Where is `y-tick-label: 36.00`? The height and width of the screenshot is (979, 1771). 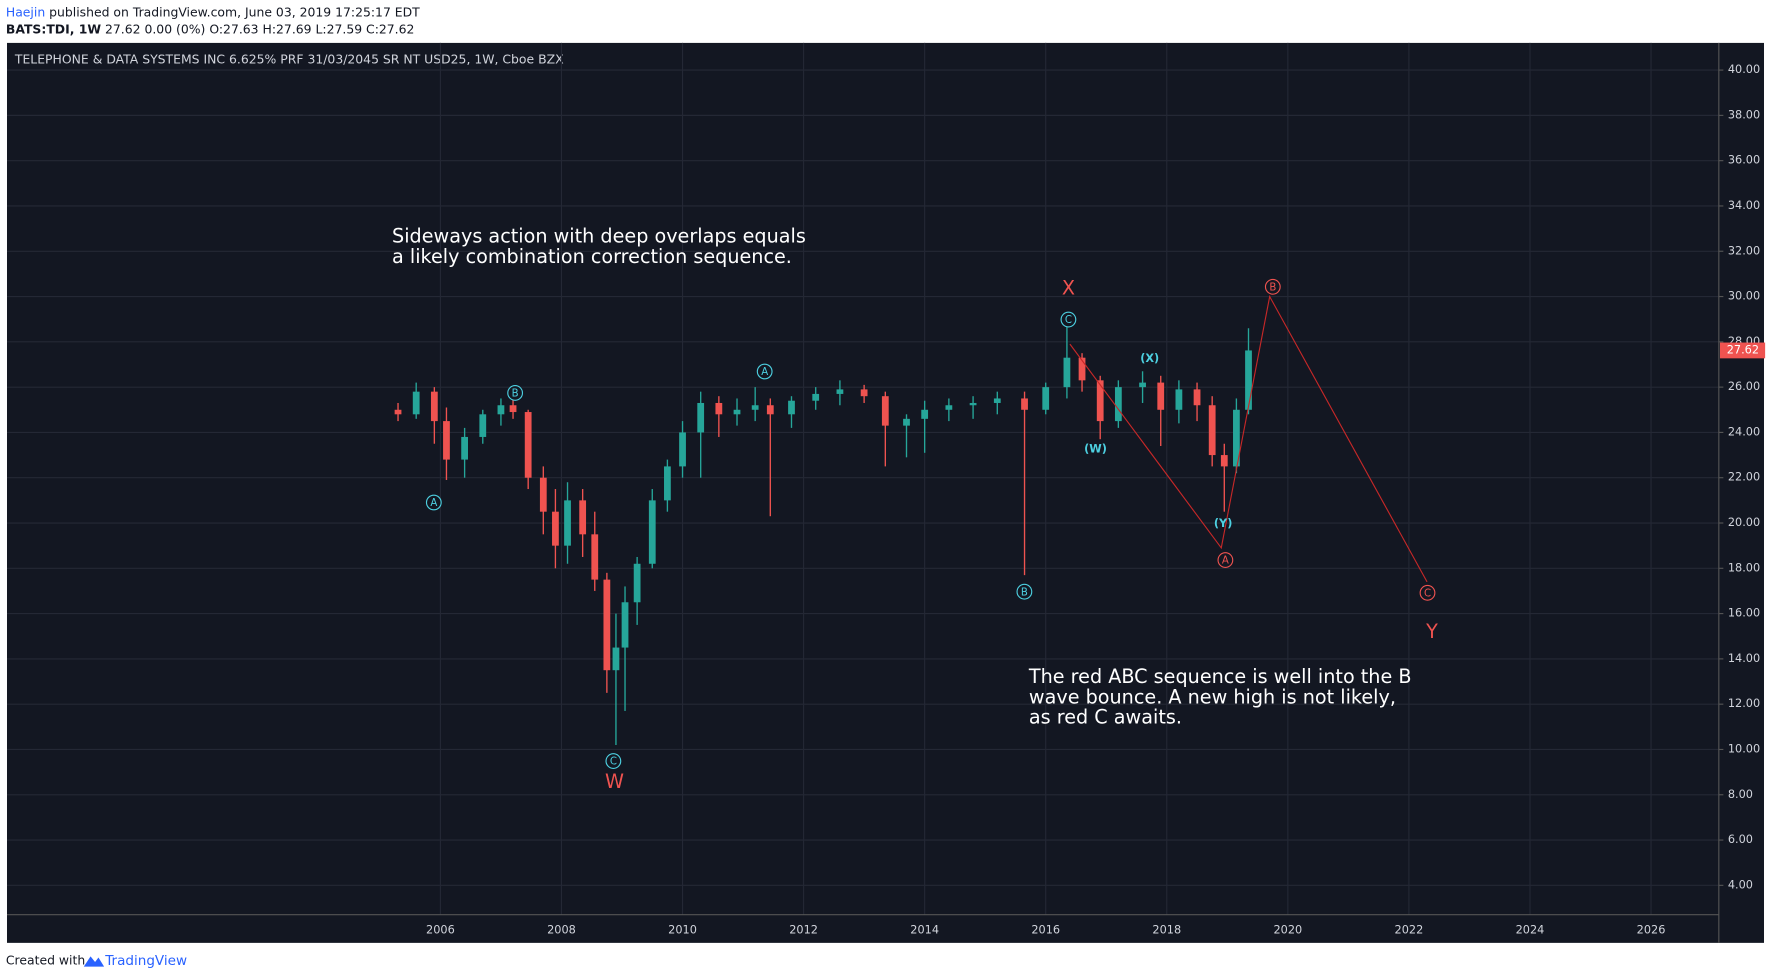 y-tick-label: 36.00 is located at coordinates (1744, 160).